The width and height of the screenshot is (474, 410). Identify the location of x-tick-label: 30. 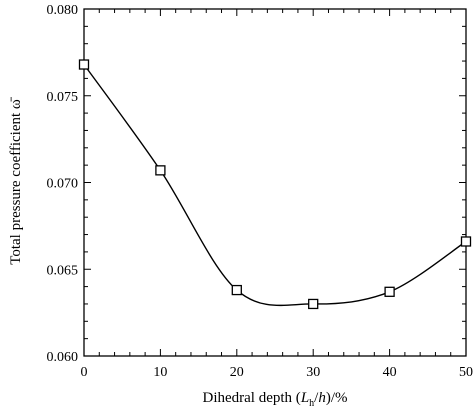
(313, 372).